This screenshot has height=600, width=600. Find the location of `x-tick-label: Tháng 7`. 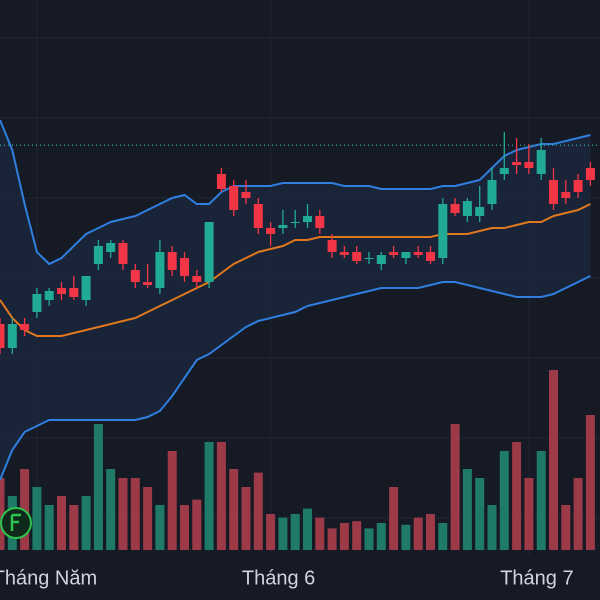

x-tick-label: Tháng 7 is located at coordinates (536, 578).